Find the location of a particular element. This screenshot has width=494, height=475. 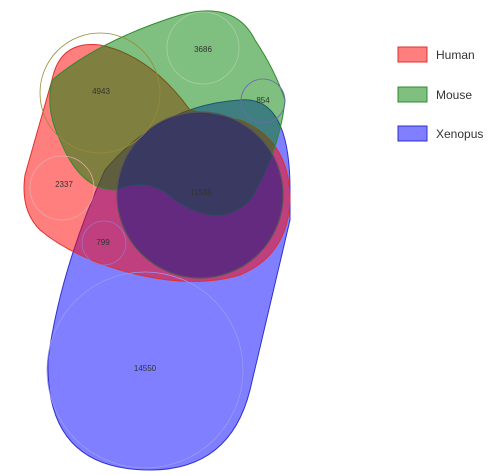

human-mouse-circle is located at coordinates (100, 93).